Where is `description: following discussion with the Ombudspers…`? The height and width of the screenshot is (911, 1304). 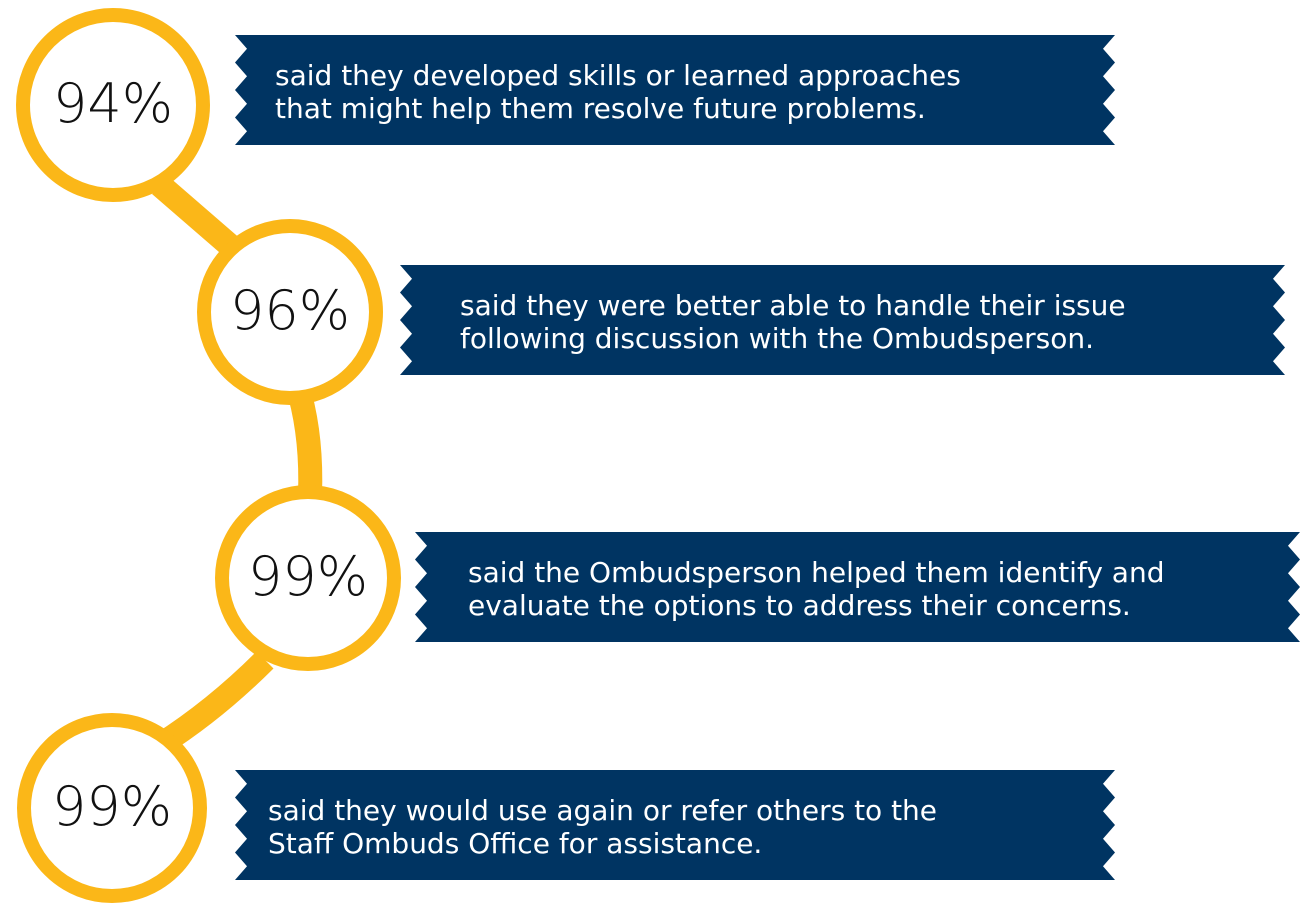
description: following discussion with the Ombudspers… is located at coordinates (777, 338).